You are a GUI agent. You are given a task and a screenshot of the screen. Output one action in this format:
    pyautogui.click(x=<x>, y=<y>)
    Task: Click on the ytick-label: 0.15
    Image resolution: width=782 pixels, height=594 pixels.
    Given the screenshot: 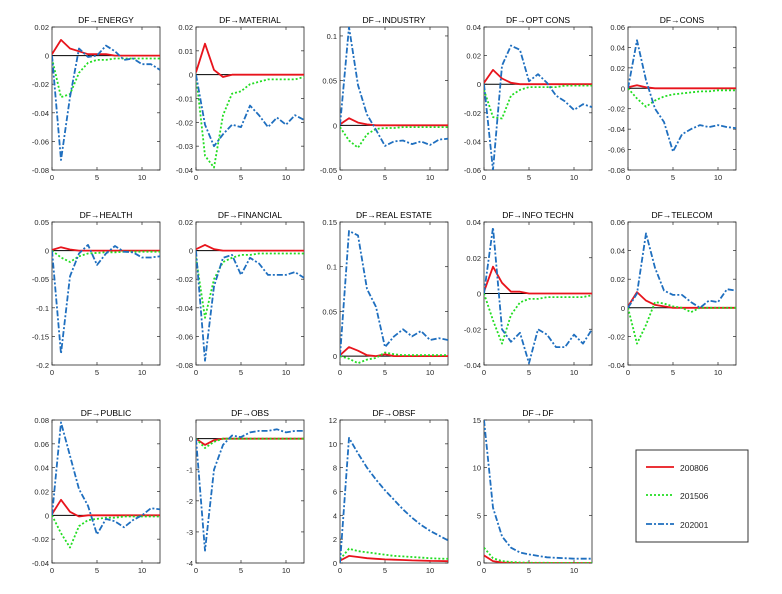 What is the action you would take?
    pyautogui.click(x=329, y=222)
    